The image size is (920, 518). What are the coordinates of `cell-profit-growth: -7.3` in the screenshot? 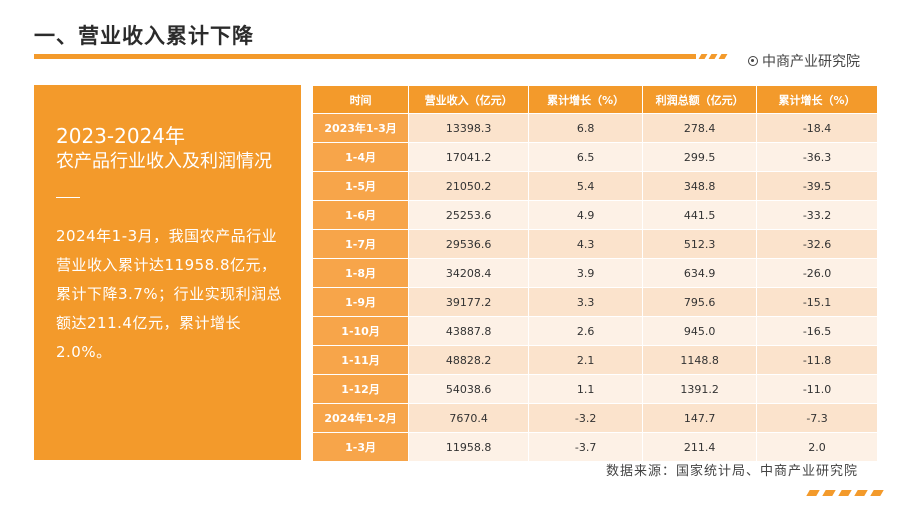 It's located at (817, 418).